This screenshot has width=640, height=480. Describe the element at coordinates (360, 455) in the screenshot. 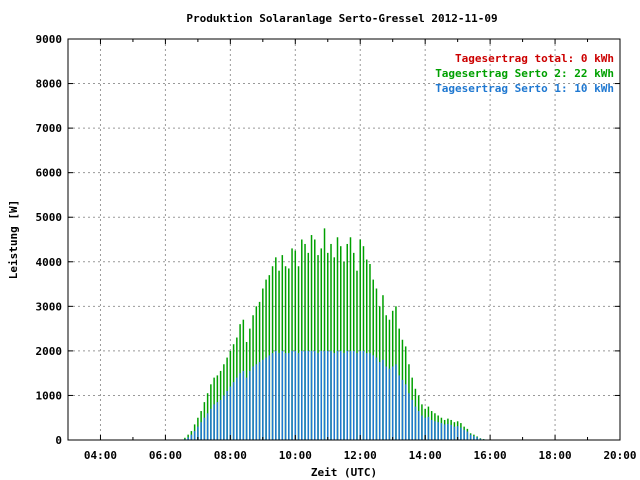

I see `x-tick-label: 12:00` at that location.